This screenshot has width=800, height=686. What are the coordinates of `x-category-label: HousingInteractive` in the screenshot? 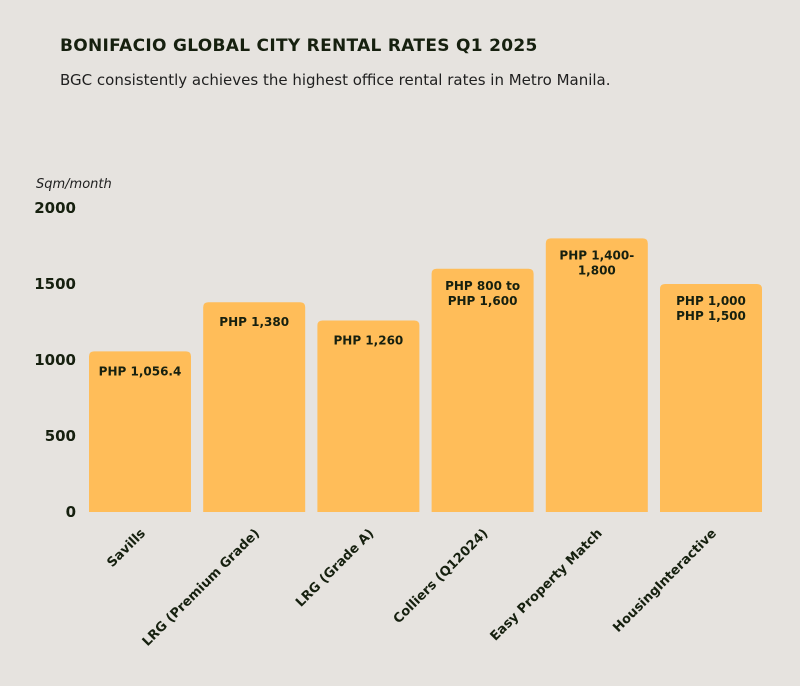 It's located at (665, 581).